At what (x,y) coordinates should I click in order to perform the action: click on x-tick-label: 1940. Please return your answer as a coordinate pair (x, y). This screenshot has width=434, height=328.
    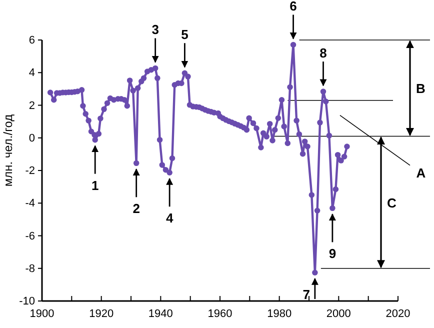
    Looking at the image, I should click on (160, 314).